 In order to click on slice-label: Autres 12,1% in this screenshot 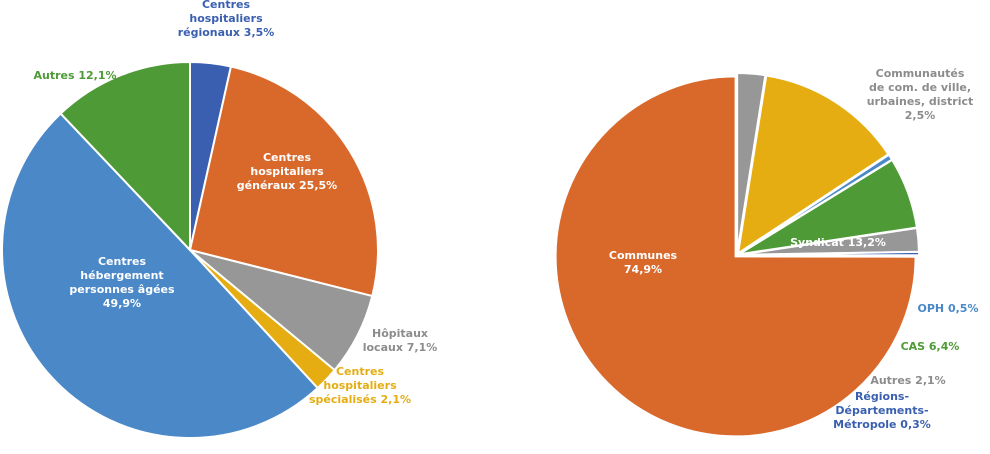, I will do `click(74, 75)`.